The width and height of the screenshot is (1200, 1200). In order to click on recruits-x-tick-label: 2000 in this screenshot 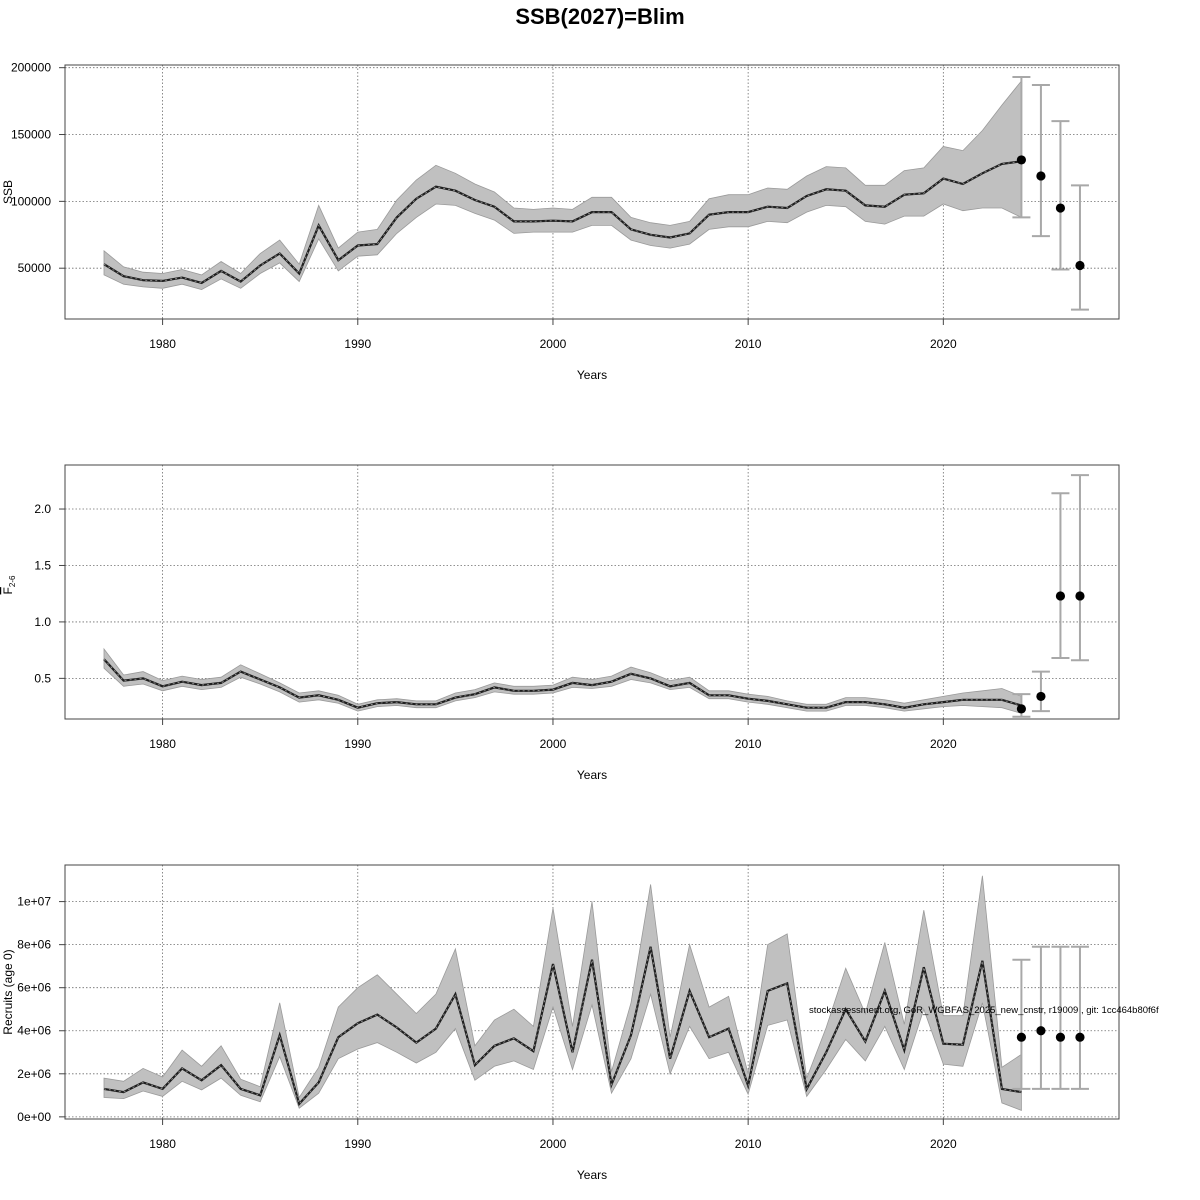, I will do `click(553, 1144)`.